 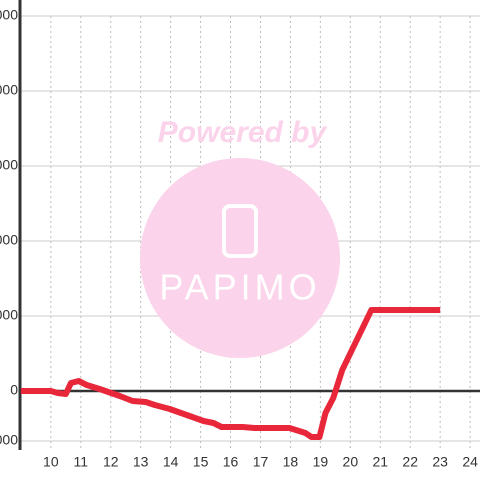 I want to click on x-tick-label: 17, so click(x=261, y=462).